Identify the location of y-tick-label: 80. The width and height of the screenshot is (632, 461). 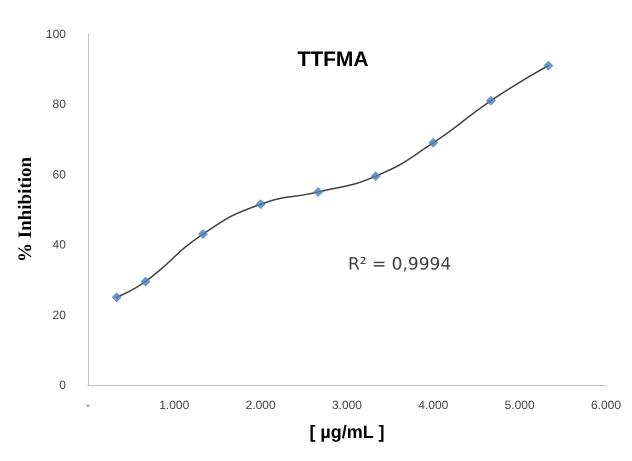
(59, 104).